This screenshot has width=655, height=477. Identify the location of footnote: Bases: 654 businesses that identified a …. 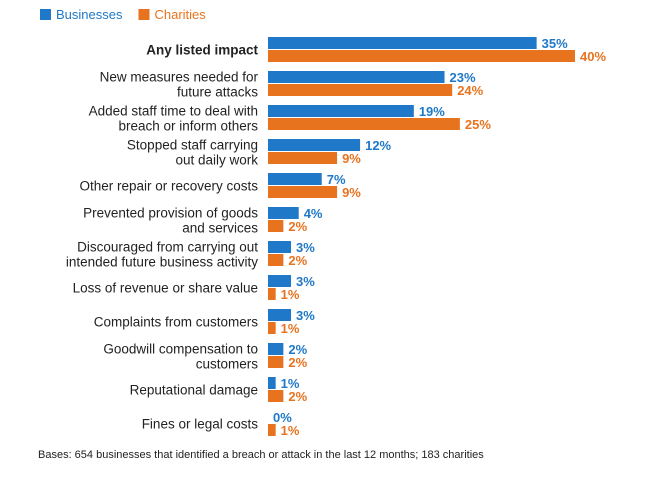
(261, 455).